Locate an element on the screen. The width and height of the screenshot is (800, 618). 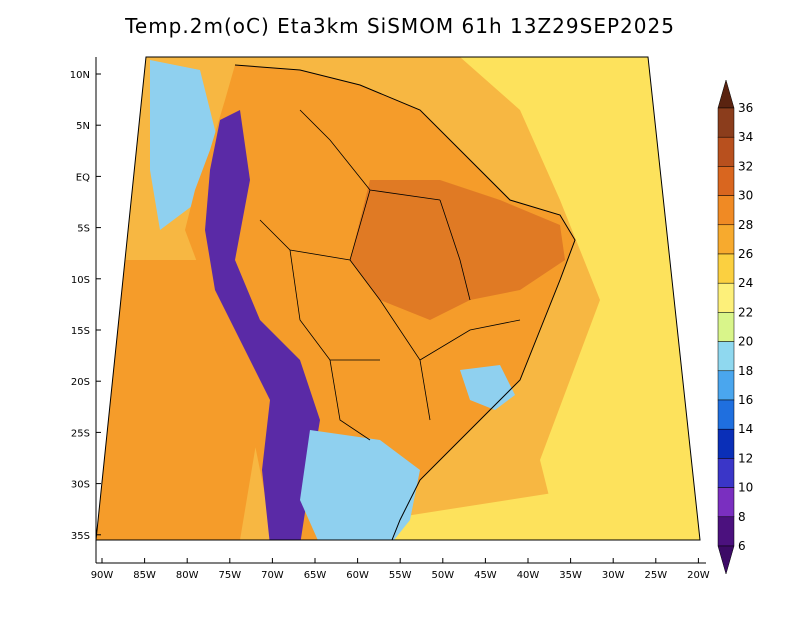
lat-tick-label: EQ is located at coordinates (83, 177).